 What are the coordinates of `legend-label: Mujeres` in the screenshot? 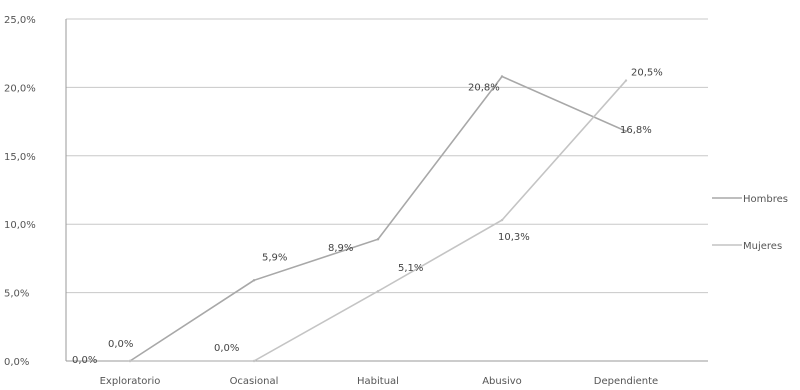 It's located at (762, 246).